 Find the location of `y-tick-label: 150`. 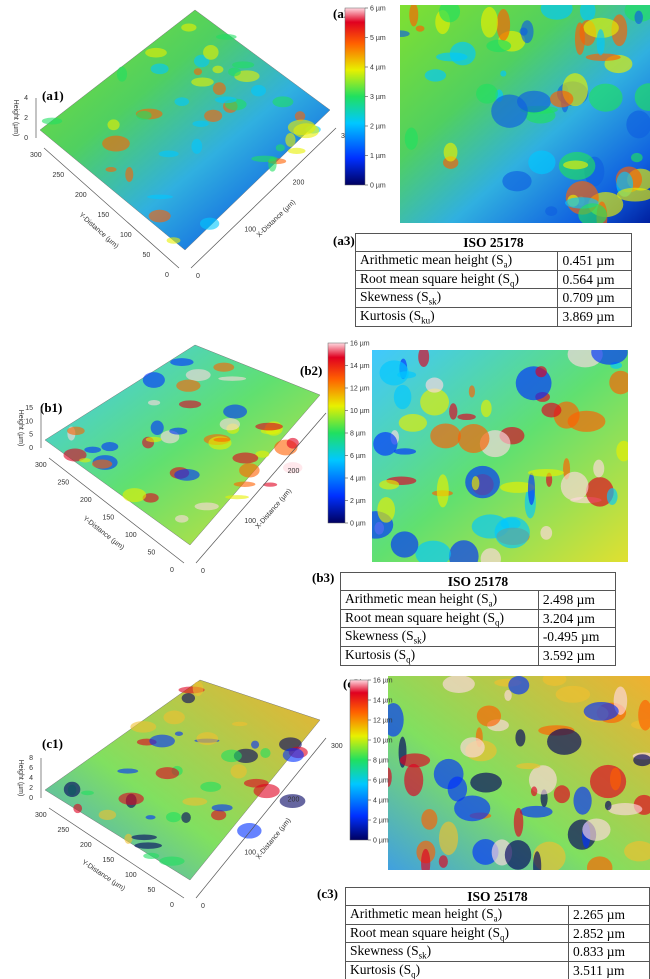

y-tick-label: 150 is located at coordinates (109, 518).